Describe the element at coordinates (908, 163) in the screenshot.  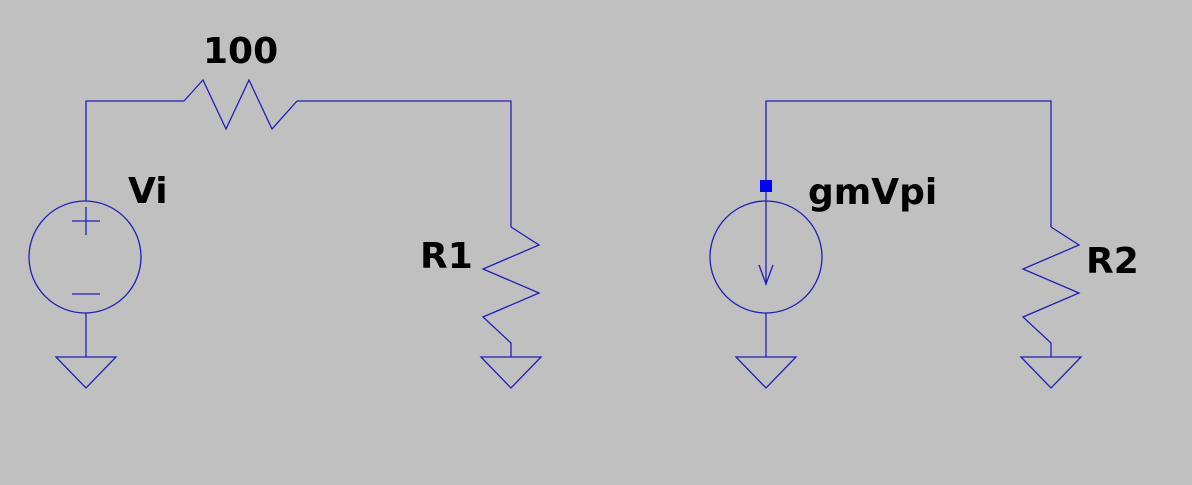
I see `wire-current-source-top` at that location.